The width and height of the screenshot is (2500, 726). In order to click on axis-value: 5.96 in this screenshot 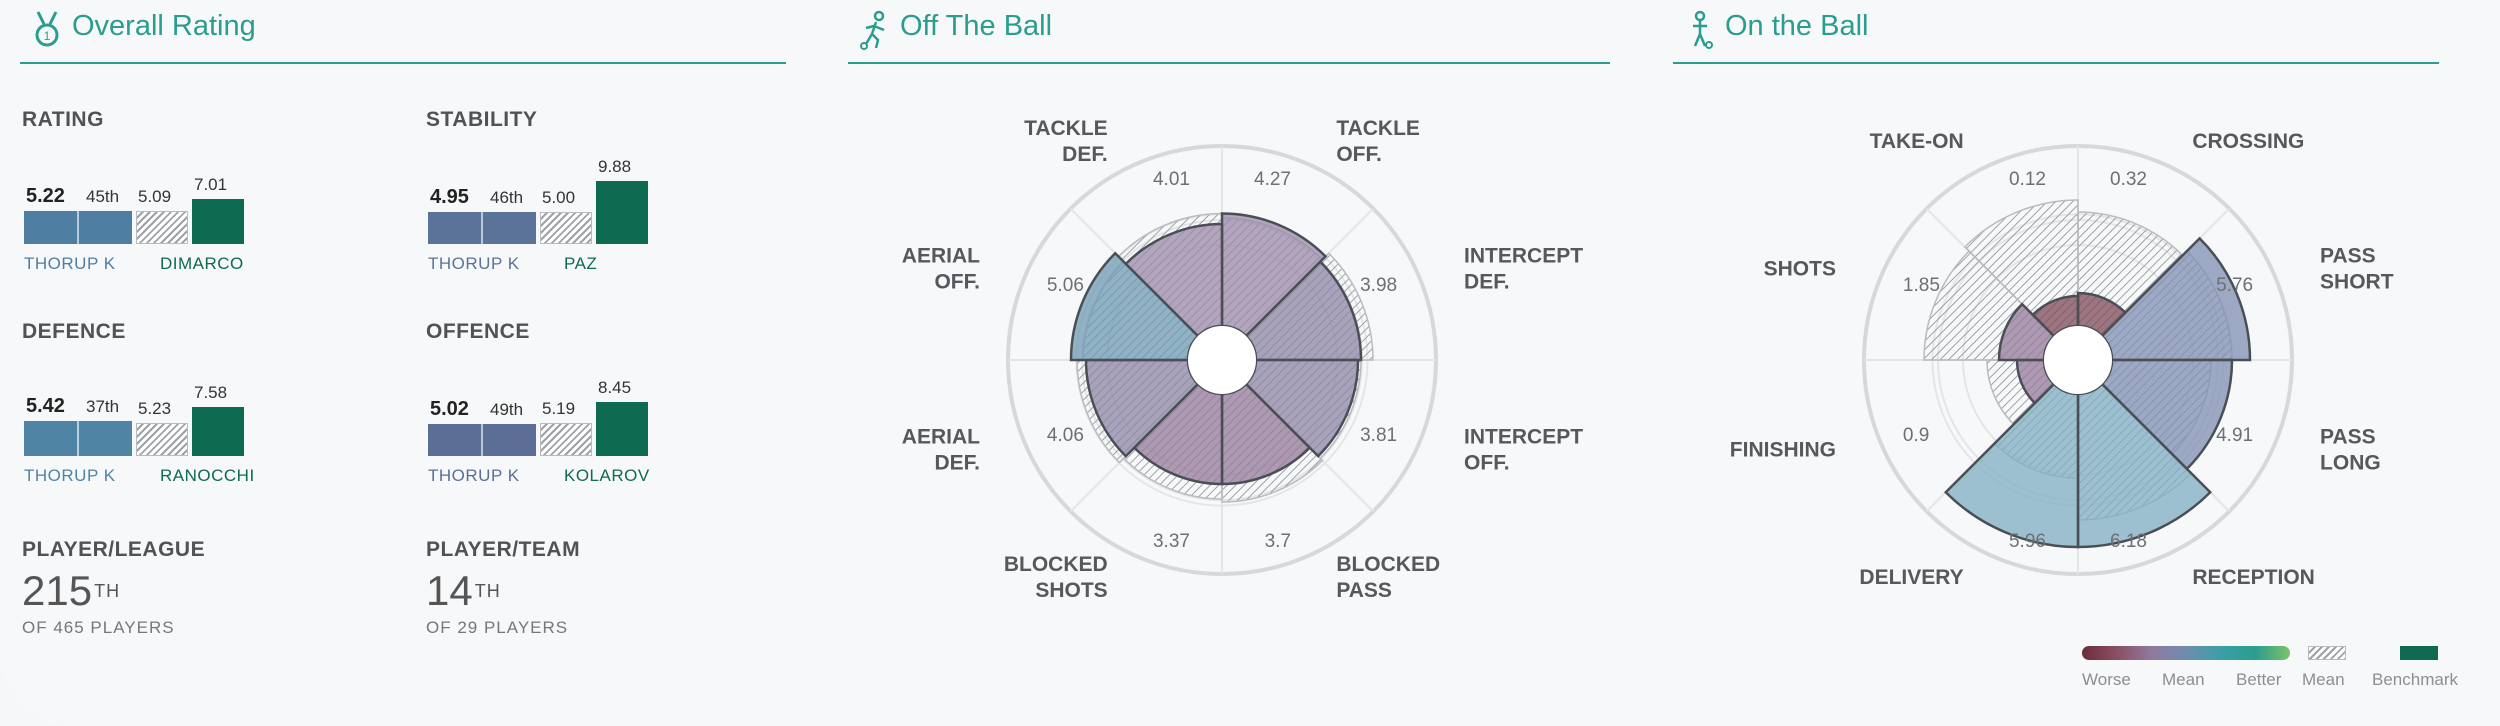, I will do `click(2027, 541)`.